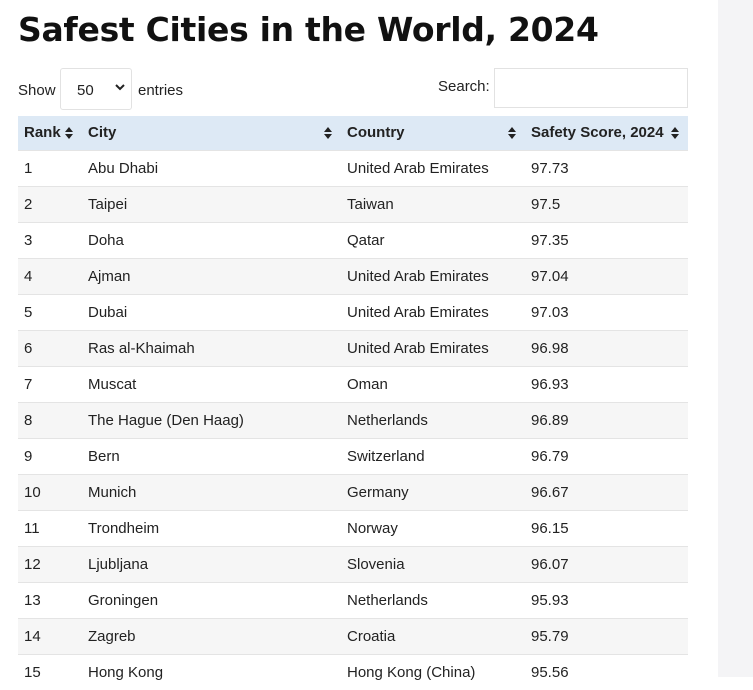 This screenshot has width=753, height=690. What do you see at coordinates (211, 563) in the screenshot?
I see `city-cell: Ljubljana` at bounding box center [211, 563].